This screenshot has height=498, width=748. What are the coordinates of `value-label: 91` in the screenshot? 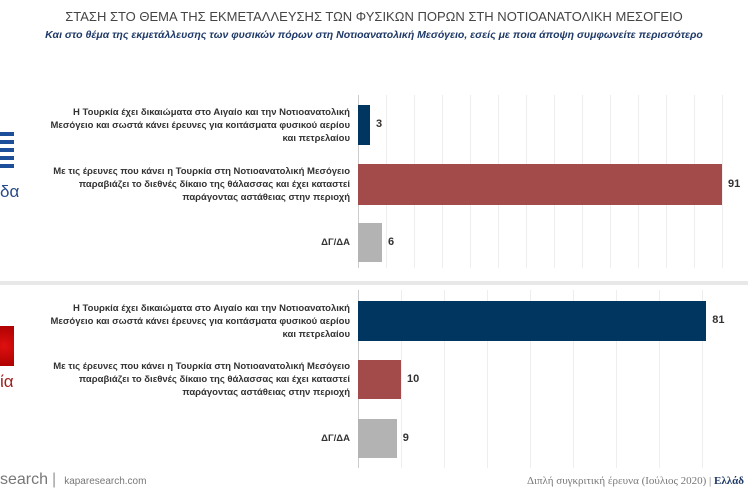 It's located at (734, 183).